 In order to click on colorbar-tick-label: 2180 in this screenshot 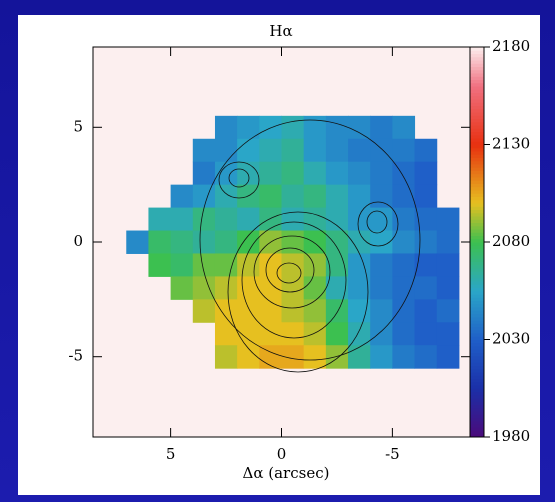, I will do `click(511, 46)`.